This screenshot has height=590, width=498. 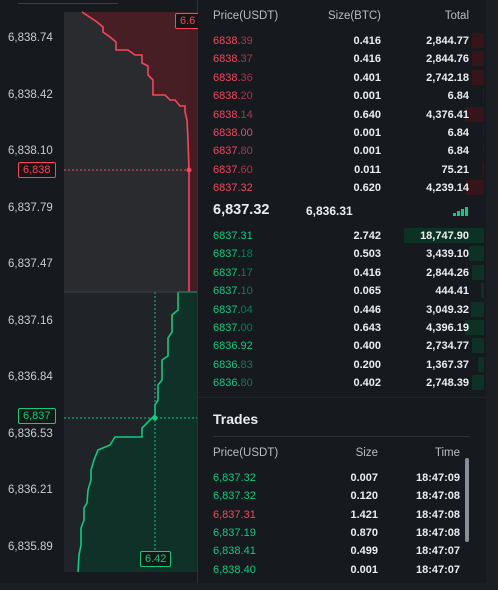 I want to click on total-column-header: Total, so click(x=456, y=16).